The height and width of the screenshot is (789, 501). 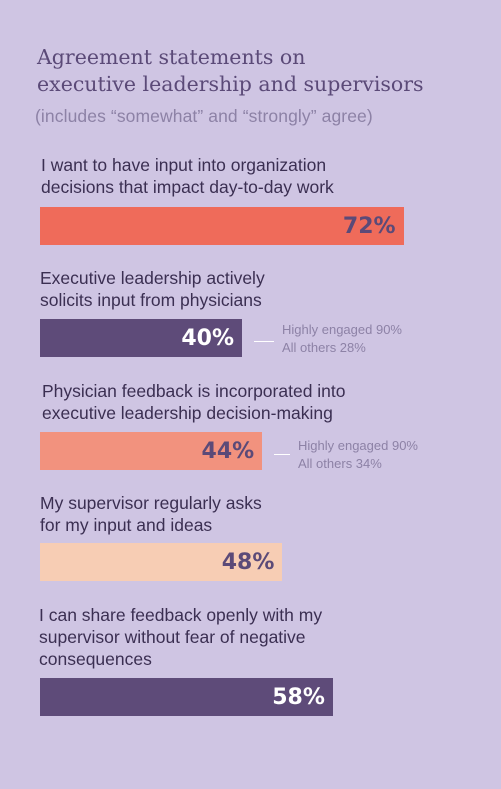 I want to click on bar-value-label: 48%, so click(x=248, y=562).